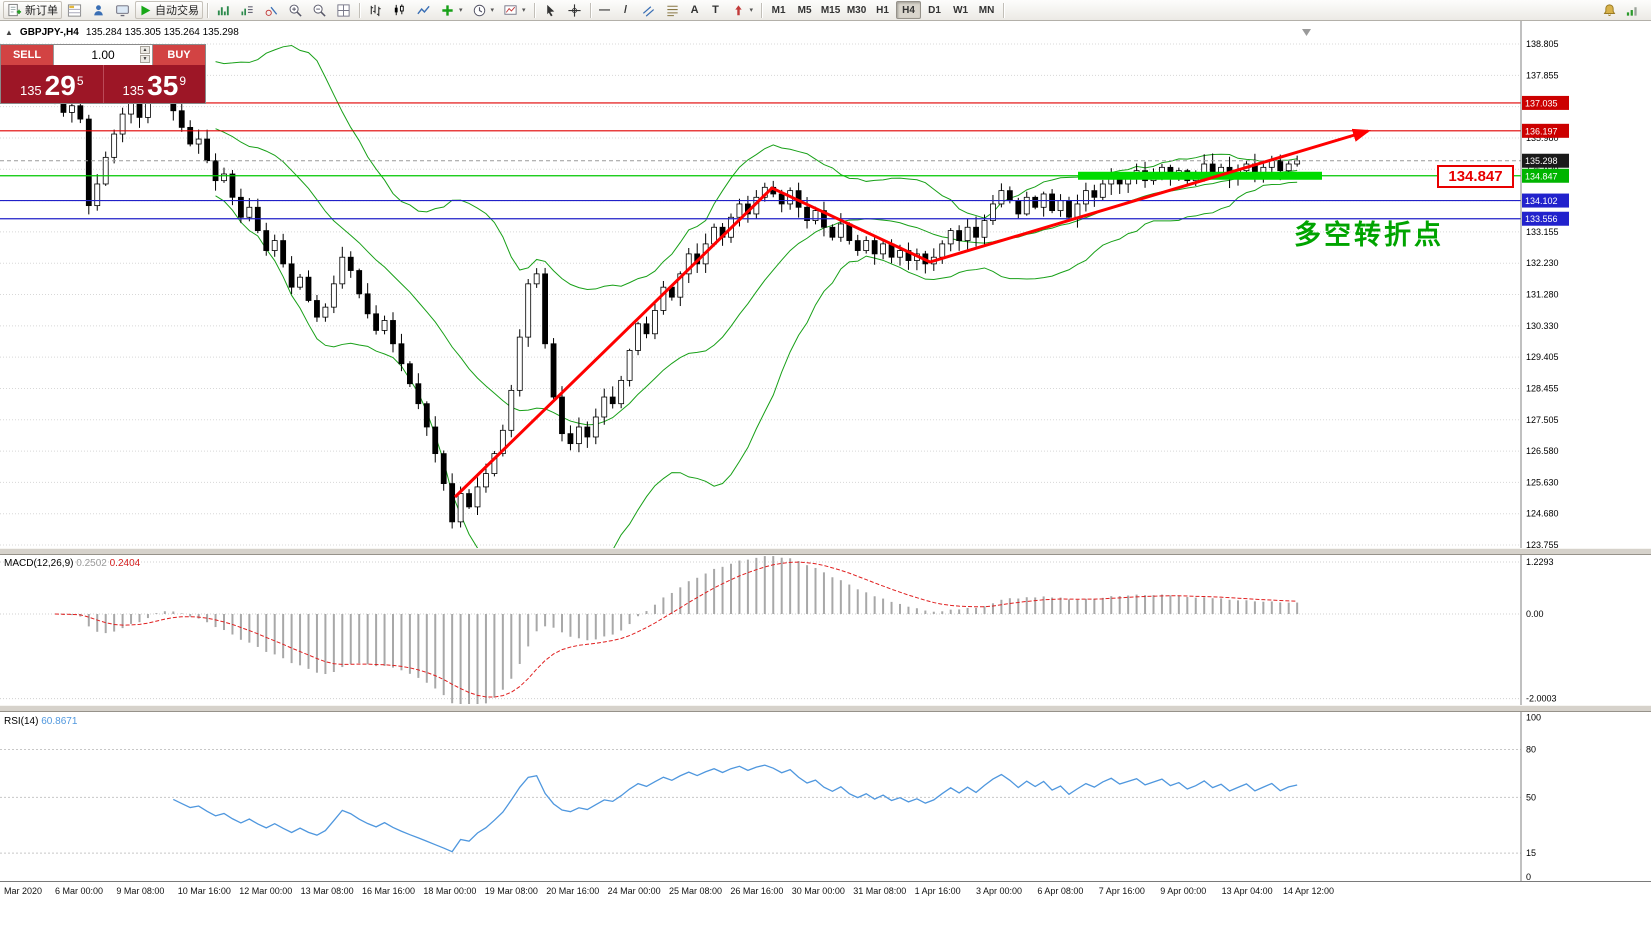 This screenshot has width=1651, height=946. Describe the element at coordinates (154, 84) in the screenshot. I see `buy-price-display: 135 35 9` at that location.